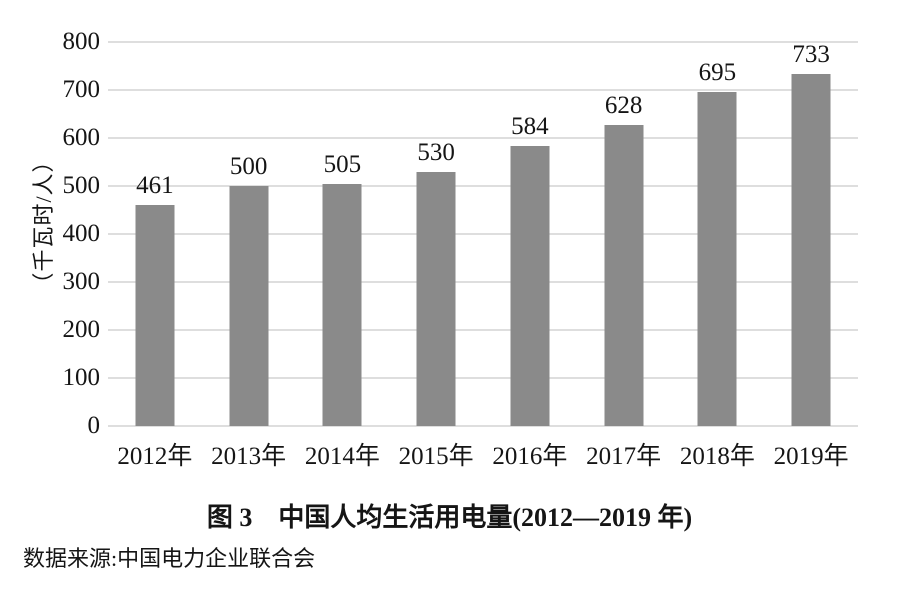  I want to click on y-tick-label-700: 700, so click(81, 89).